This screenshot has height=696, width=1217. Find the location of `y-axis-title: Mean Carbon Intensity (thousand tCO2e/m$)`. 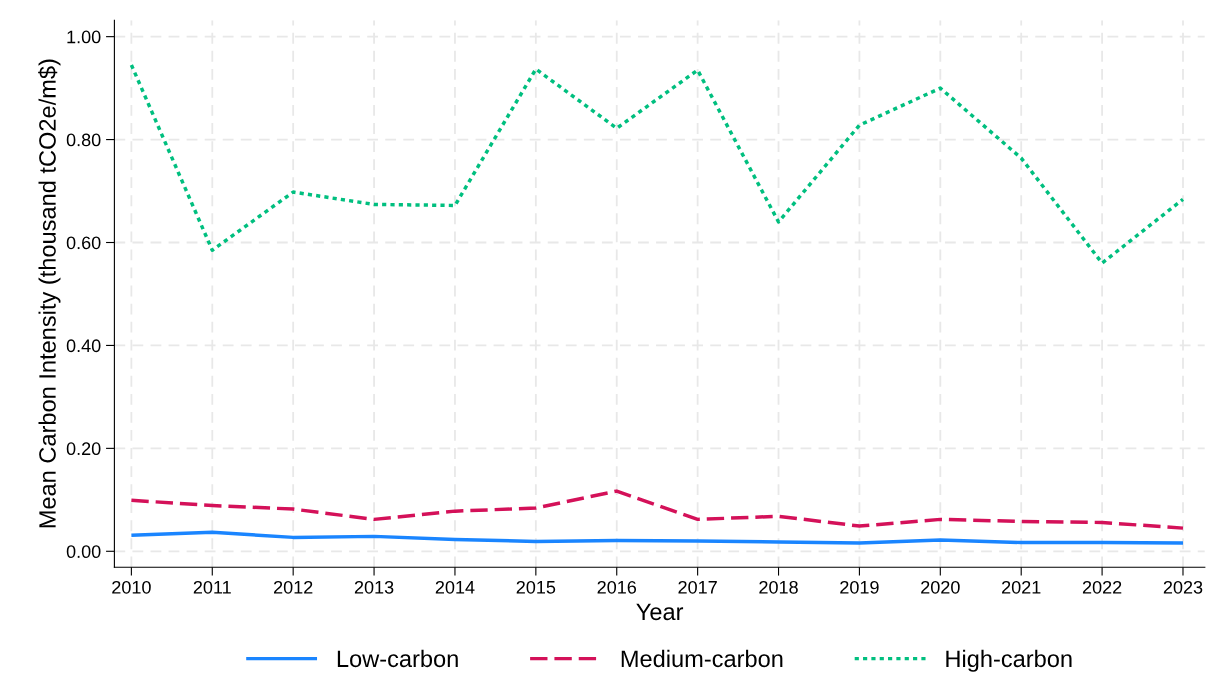

y-axis-title: Mean Carbon Intensity (thousand tCO2e/m$) is located at coordinates (49, 293).